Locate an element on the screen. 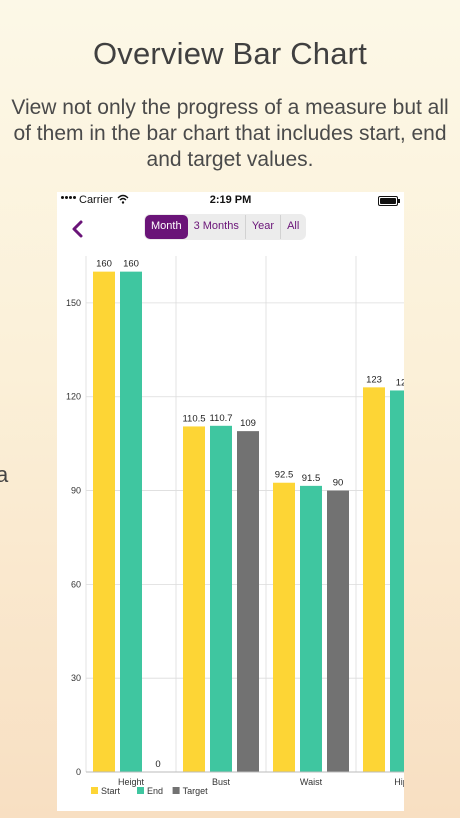  nav-bar: Month 3 Months Year All is located at coordinates (230, 229).